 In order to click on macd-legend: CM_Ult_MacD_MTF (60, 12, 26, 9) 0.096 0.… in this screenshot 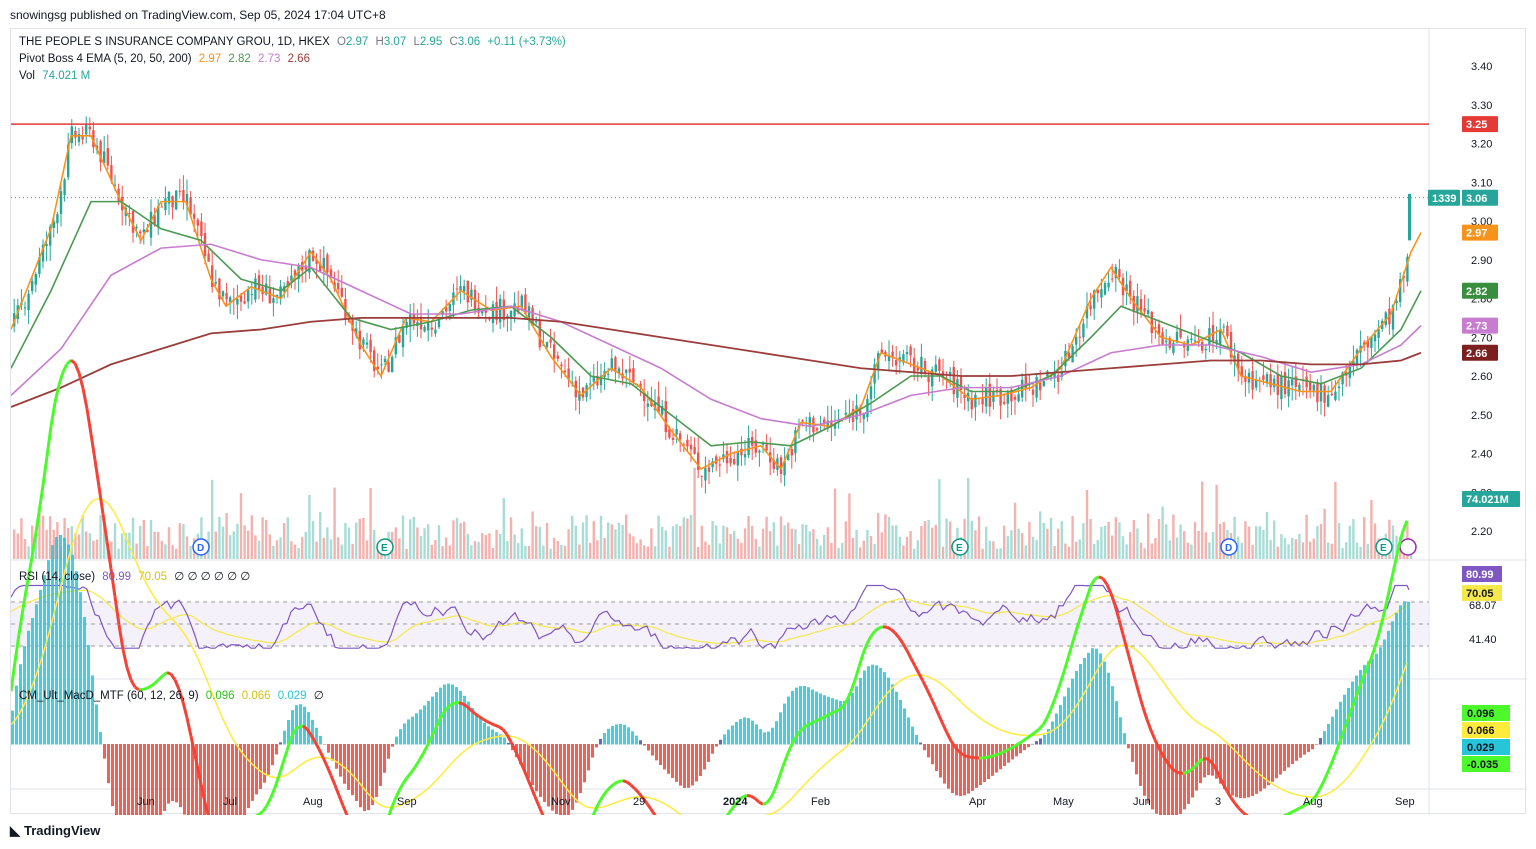, I will do `click(173, 695)`.